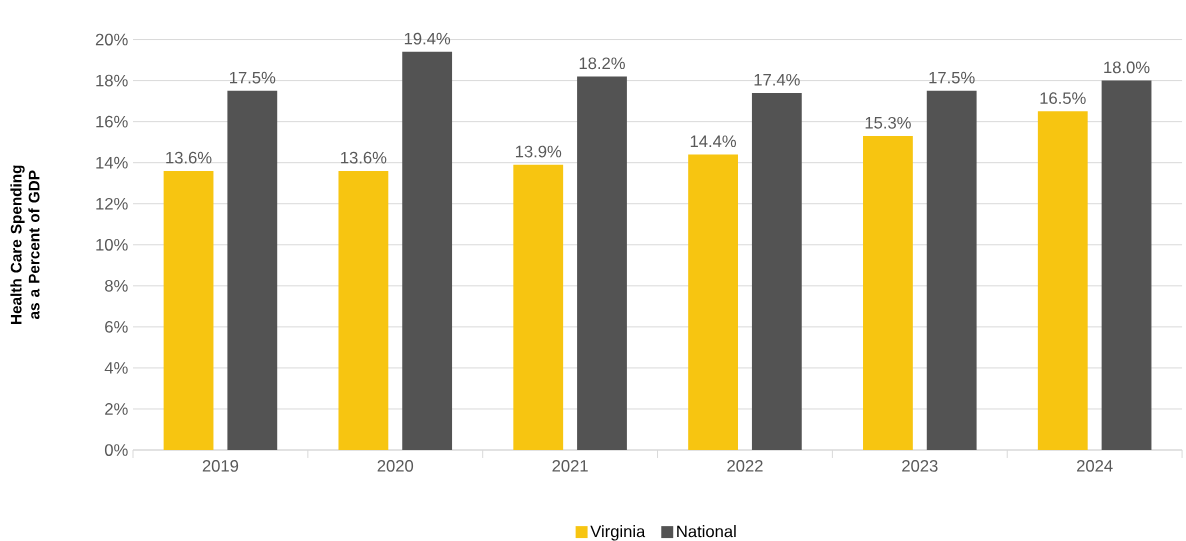 This screenshot has height=541, width=1186. What do you see at coordinates (777, 79) in the screenshot?
I see `data-label: 17.4%` at bounding box center [777, 79].